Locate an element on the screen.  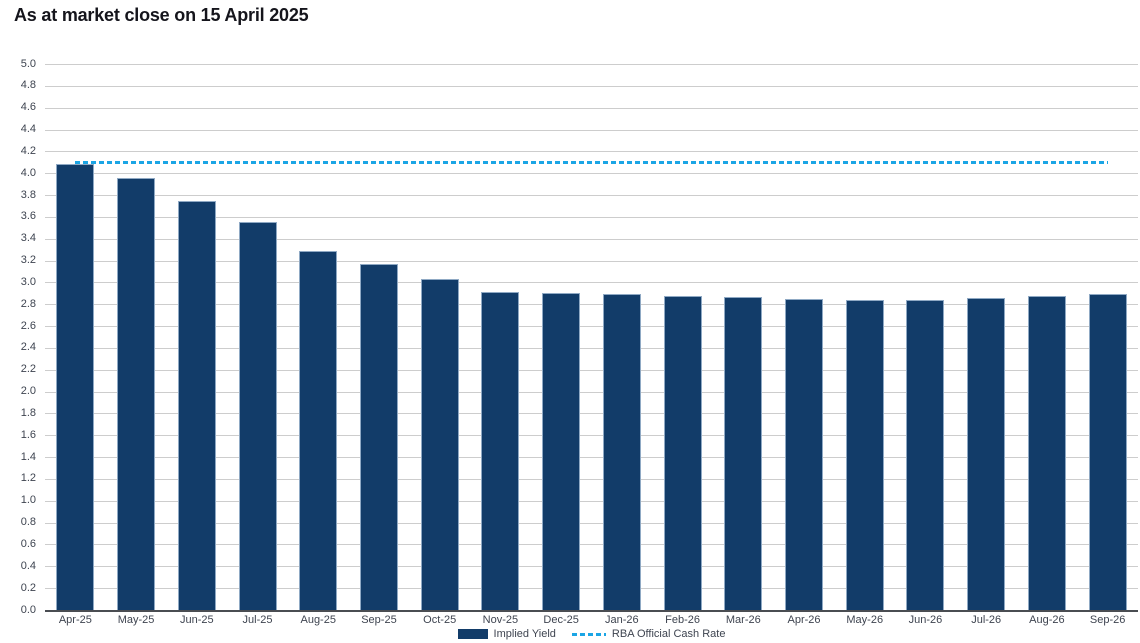
y-axis-tick-label: 1.4 is located at coordinates (28, 456).